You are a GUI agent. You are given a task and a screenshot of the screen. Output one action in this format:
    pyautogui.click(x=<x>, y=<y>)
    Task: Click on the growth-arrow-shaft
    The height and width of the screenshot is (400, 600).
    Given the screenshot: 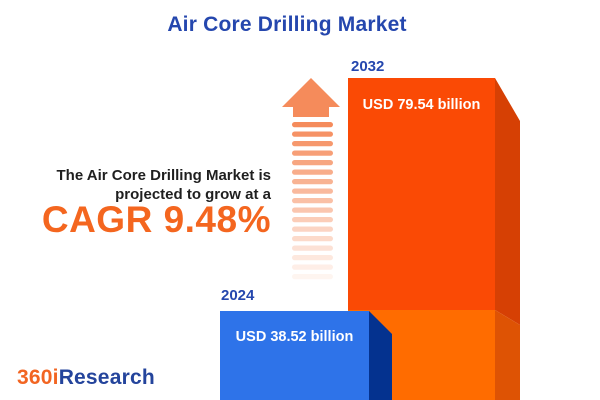 What is the action you would take?
    pyautogui.click(x=312, y=201)
    